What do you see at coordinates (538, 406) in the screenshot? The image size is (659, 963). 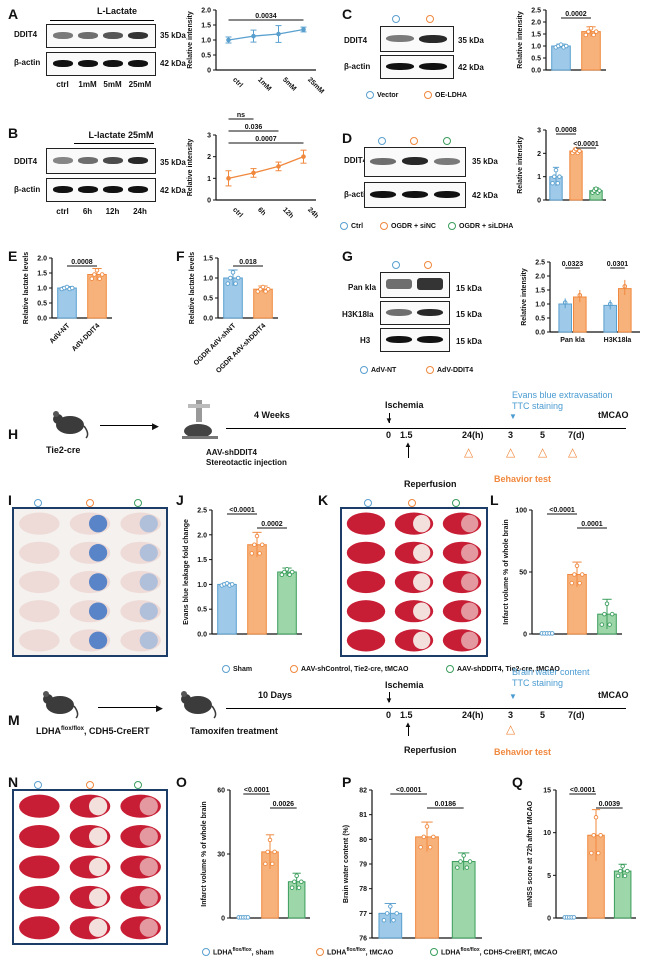 I see `ttc-label: TTC staining` at bounding box center [538, 406].